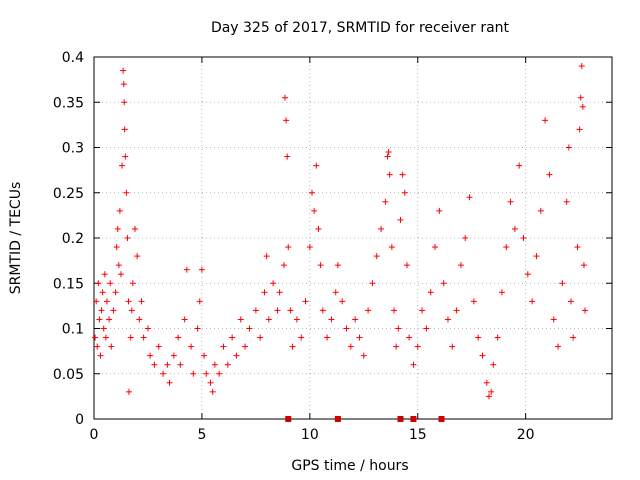  Describe the element at coordinates (418, 435) in the screenshot. I see `x-tick-label: 15` at that location.